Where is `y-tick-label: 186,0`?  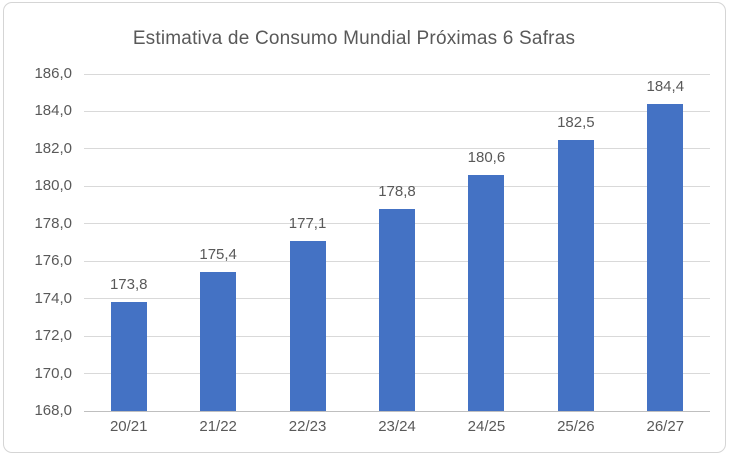
y-tick-label: 186,0 is located at coordinates (53, 73).